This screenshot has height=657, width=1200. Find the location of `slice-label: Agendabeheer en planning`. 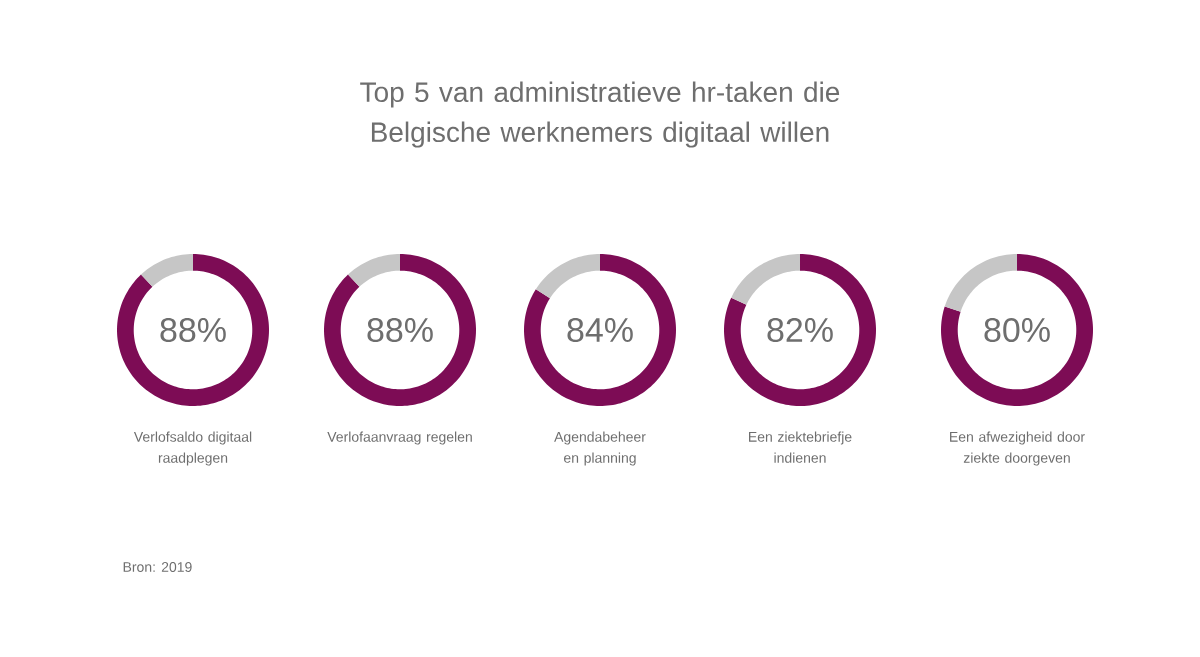

slice-label: Agendabeheer en planning is located at coordinates (600, 448).